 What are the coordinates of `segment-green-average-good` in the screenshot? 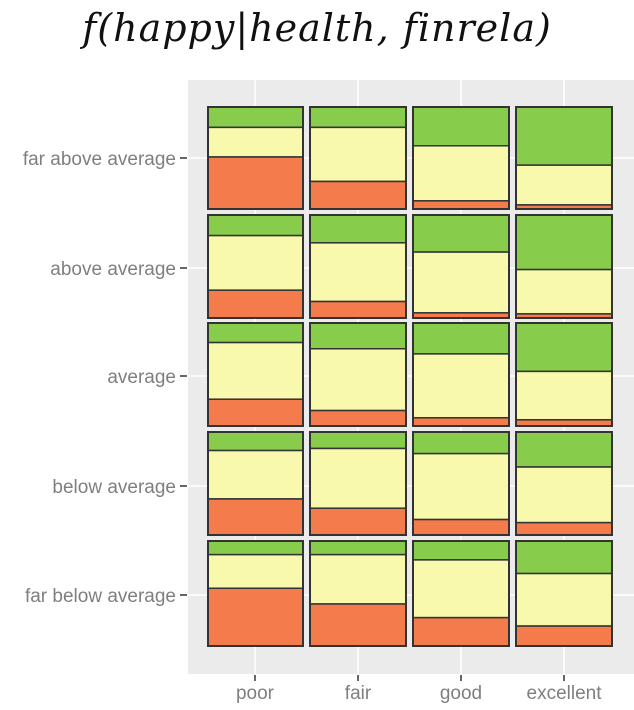 It's located at (461, 338).